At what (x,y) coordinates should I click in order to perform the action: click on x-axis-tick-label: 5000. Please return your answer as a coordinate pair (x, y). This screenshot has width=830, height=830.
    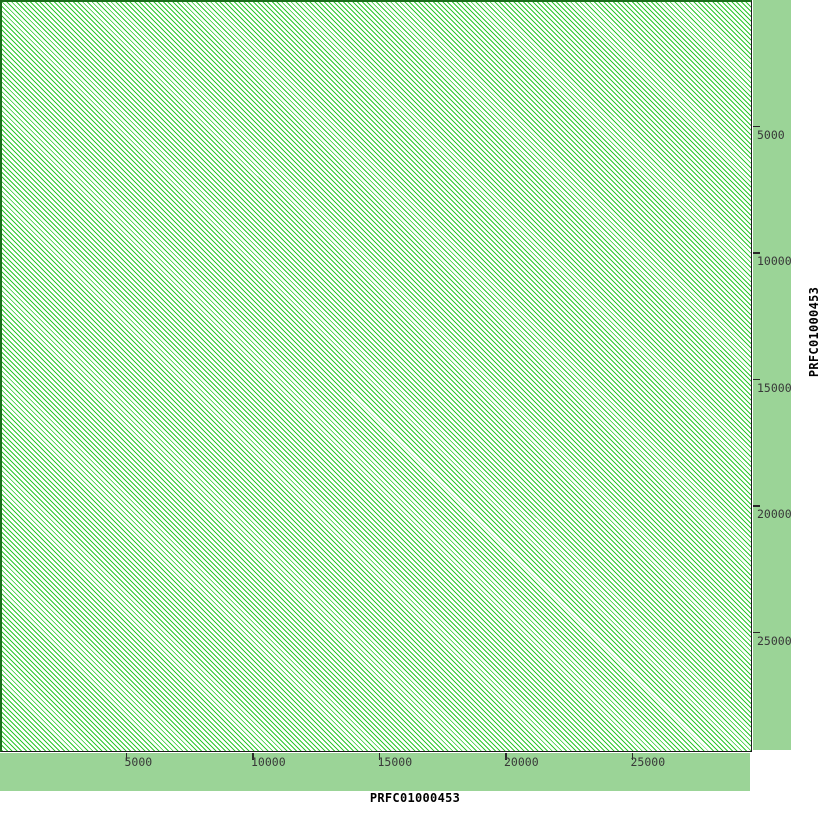
    Looking at the image, I should click on (138, 762).